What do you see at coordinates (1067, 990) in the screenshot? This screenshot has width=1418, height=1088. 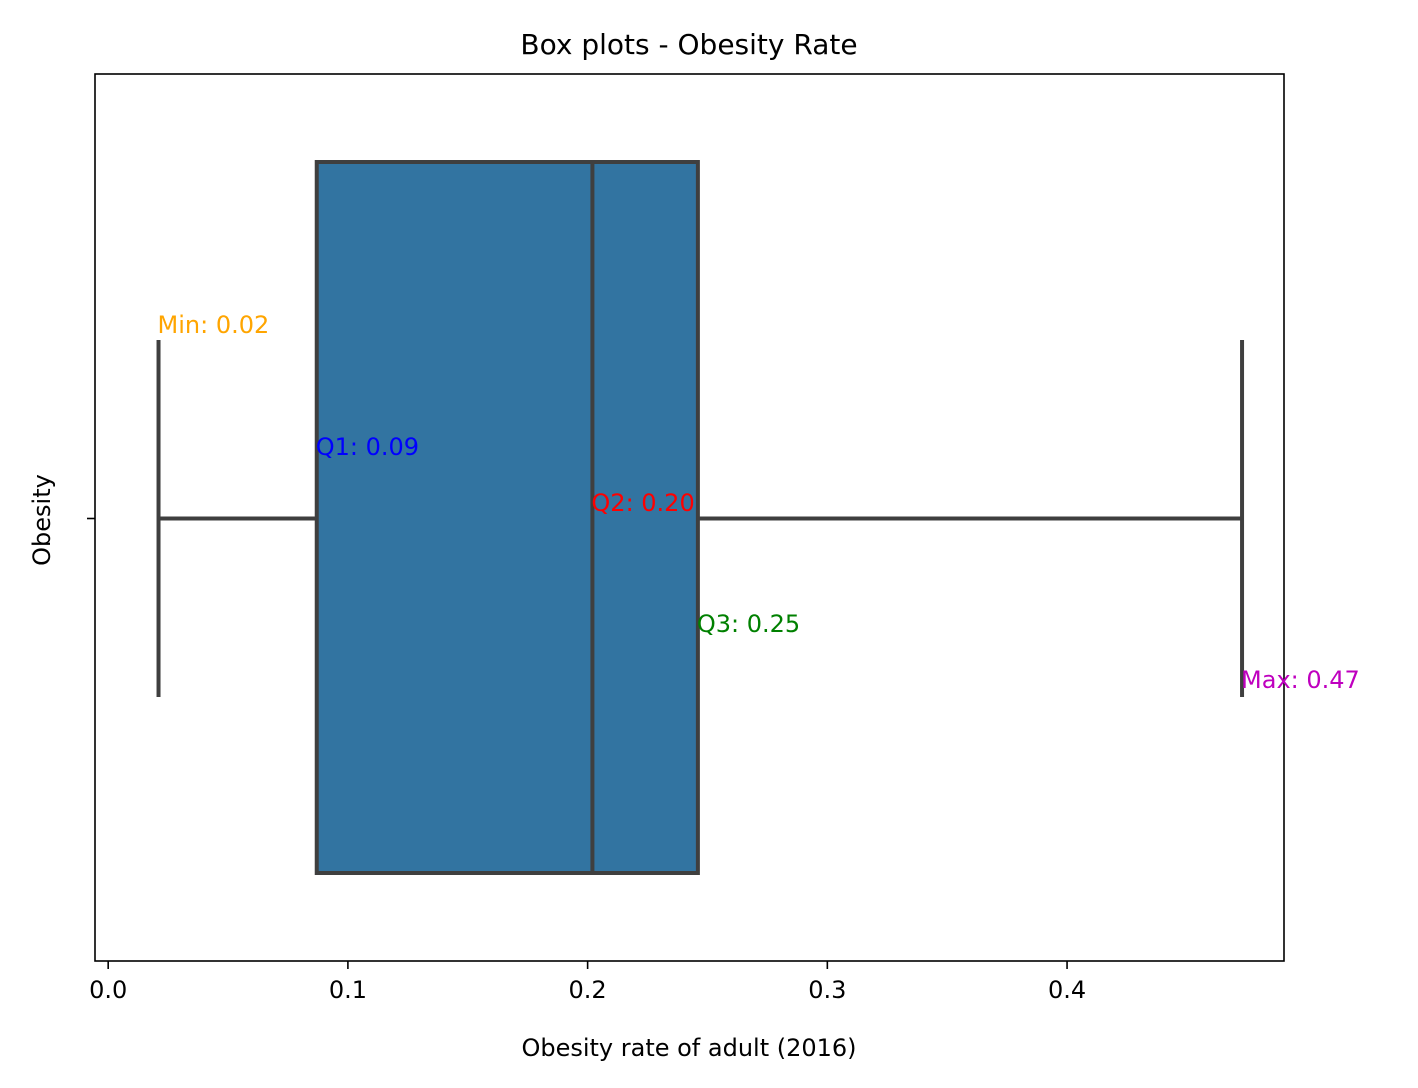 I see `x-tick-label-4: 0.4` at bounding box center [1067, 990].